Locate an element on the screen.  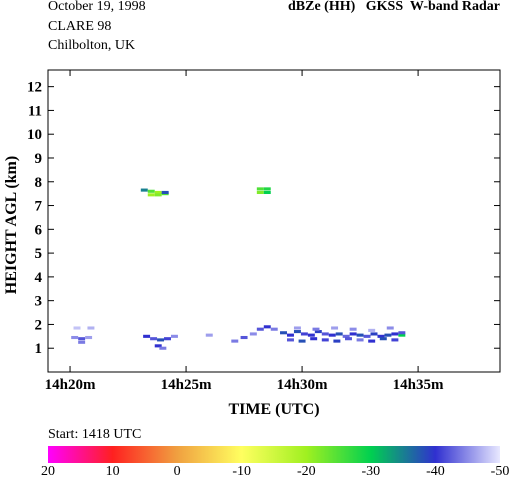
x-tick-label: 14h35m is located at coordinates (418, 385).